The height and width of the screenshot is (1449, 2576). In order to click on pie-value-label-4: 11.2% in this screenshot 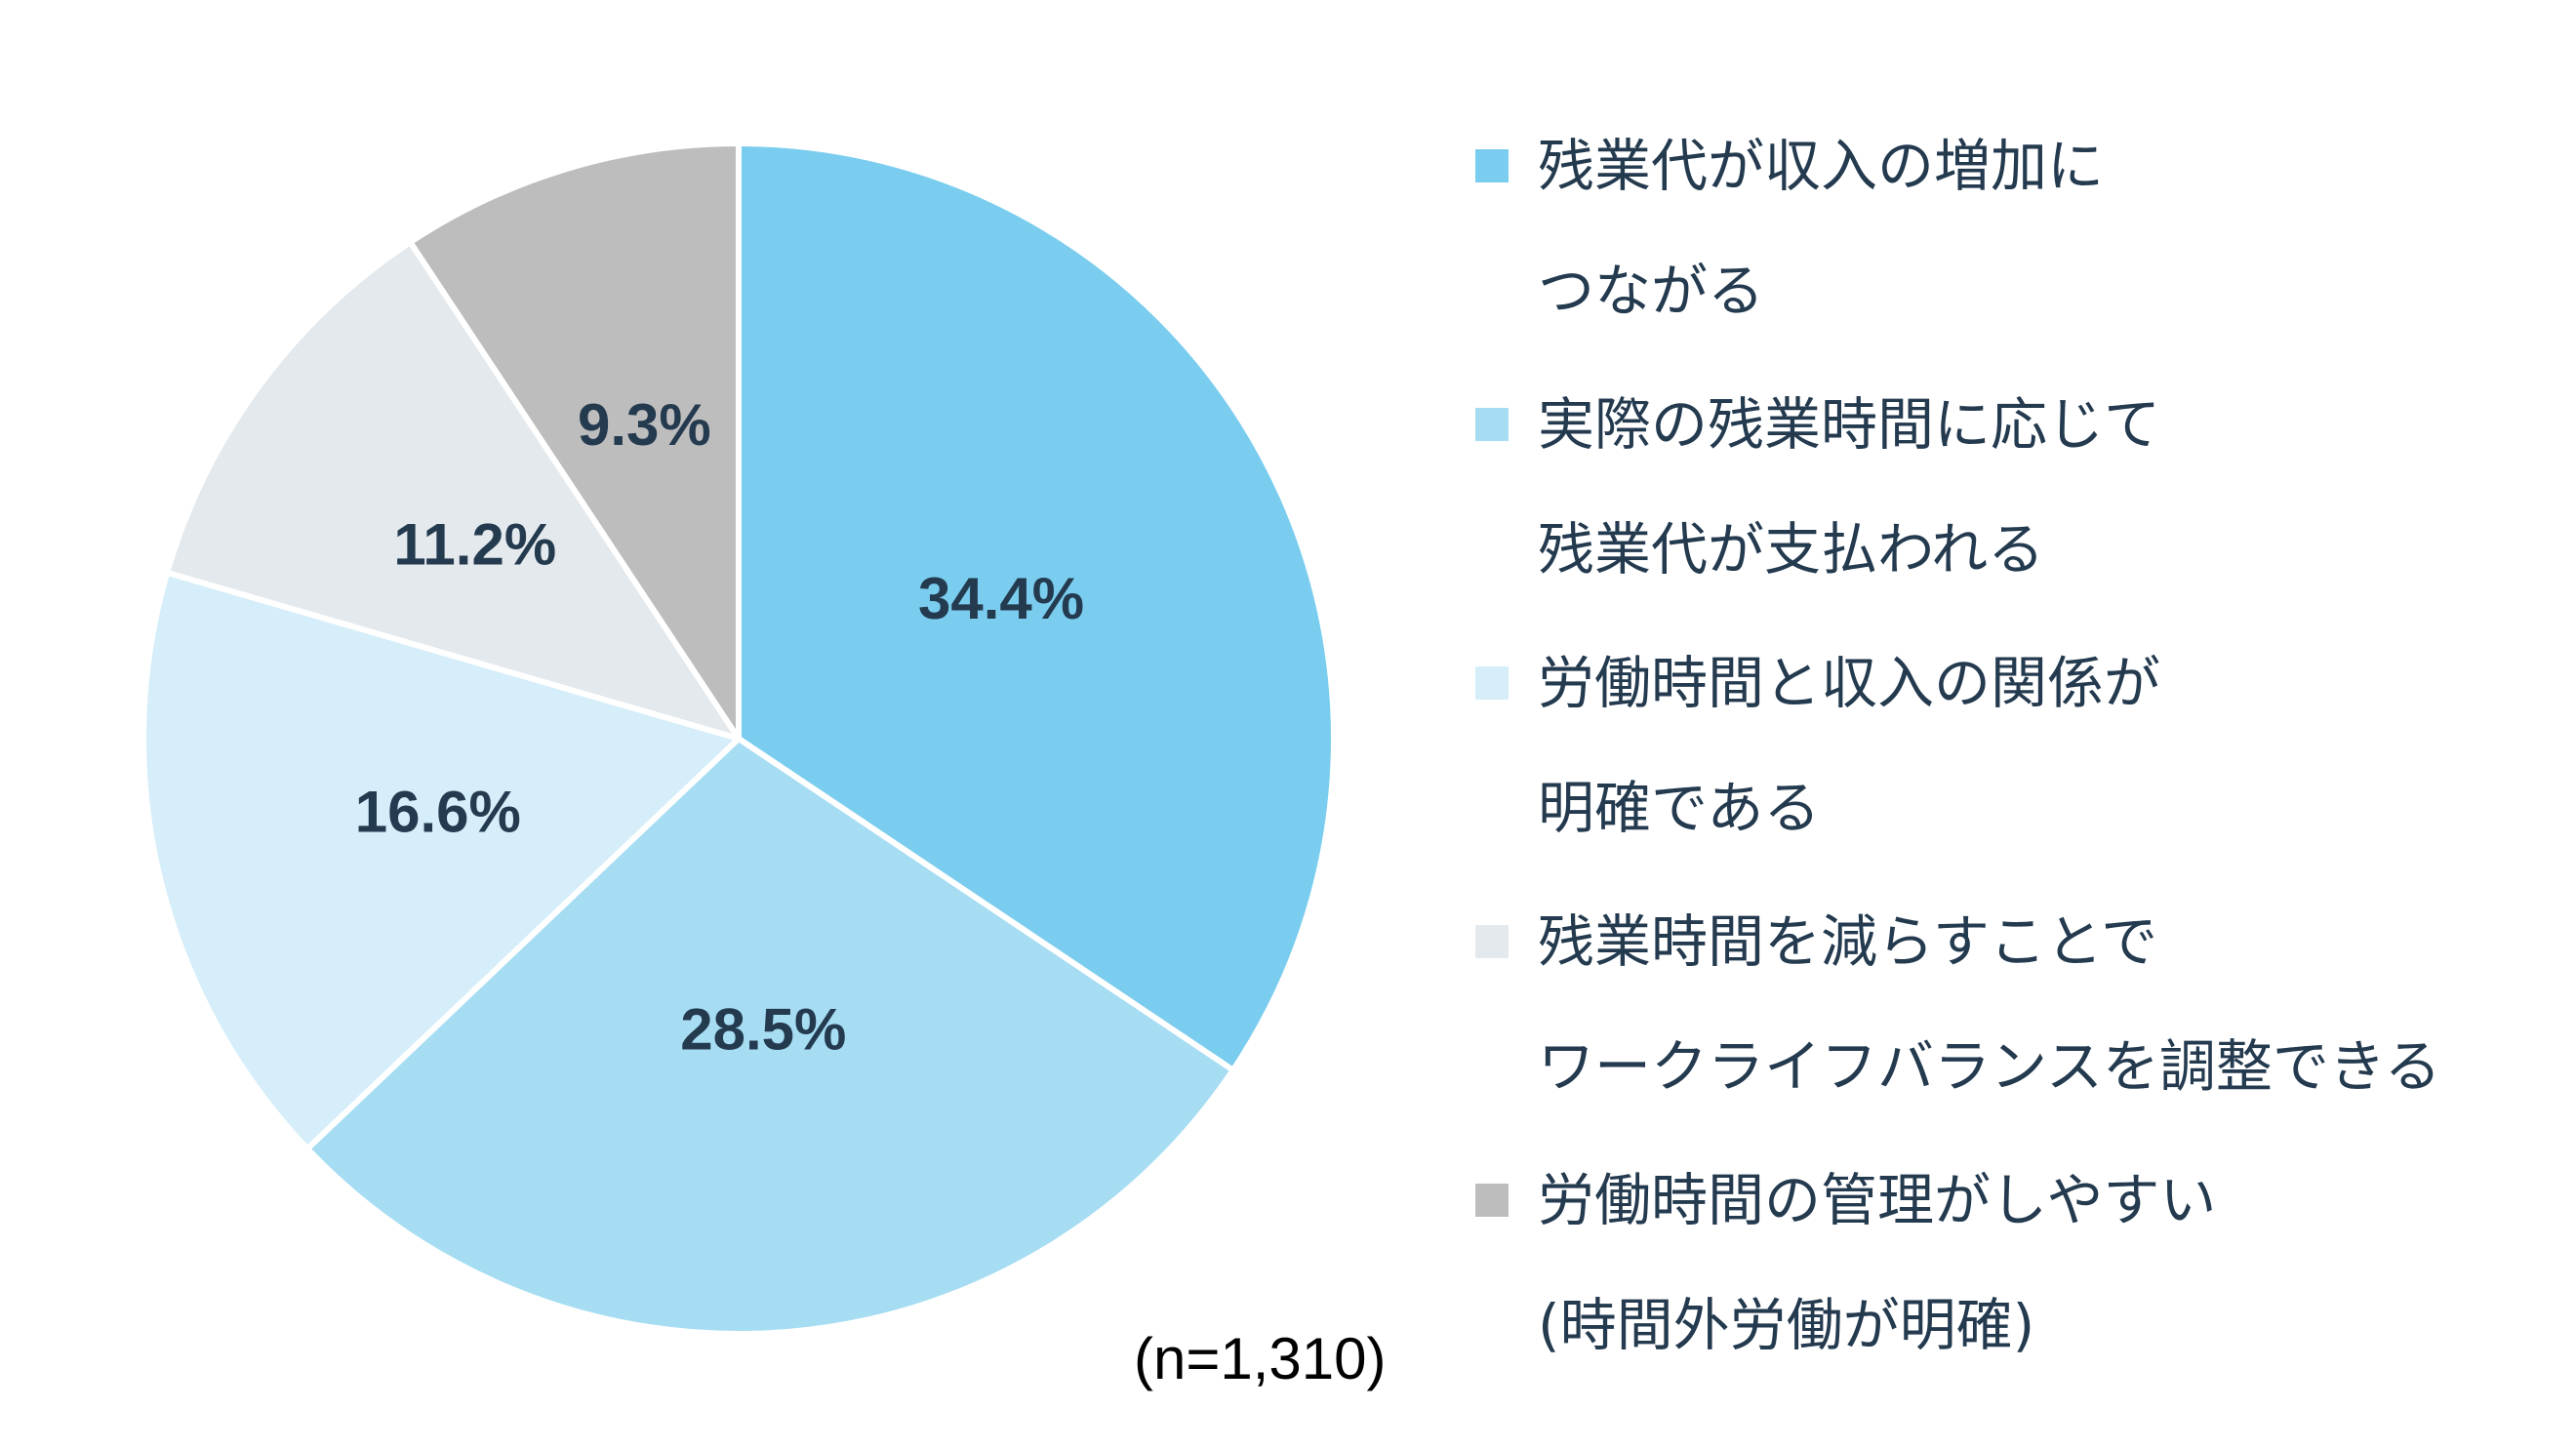, I will do `click(474, 545)`.